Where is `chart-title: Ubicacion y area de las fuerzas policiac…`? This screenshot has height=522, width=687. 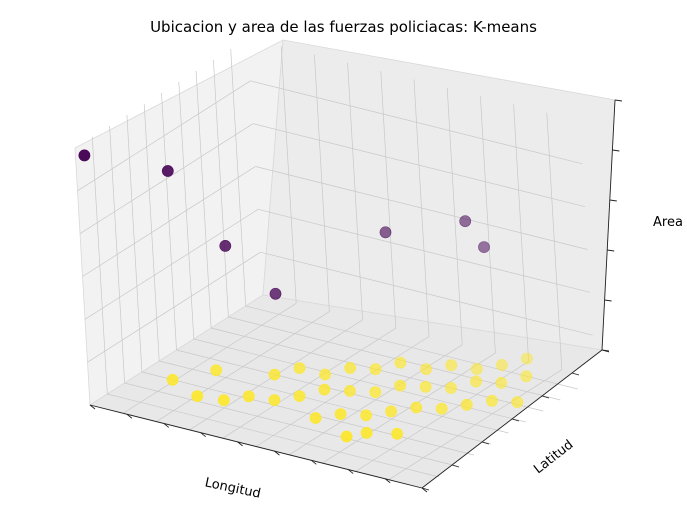 chart-title: Ubicacion y area de las fuerzas policiac… is located at coordinates (343, 27).